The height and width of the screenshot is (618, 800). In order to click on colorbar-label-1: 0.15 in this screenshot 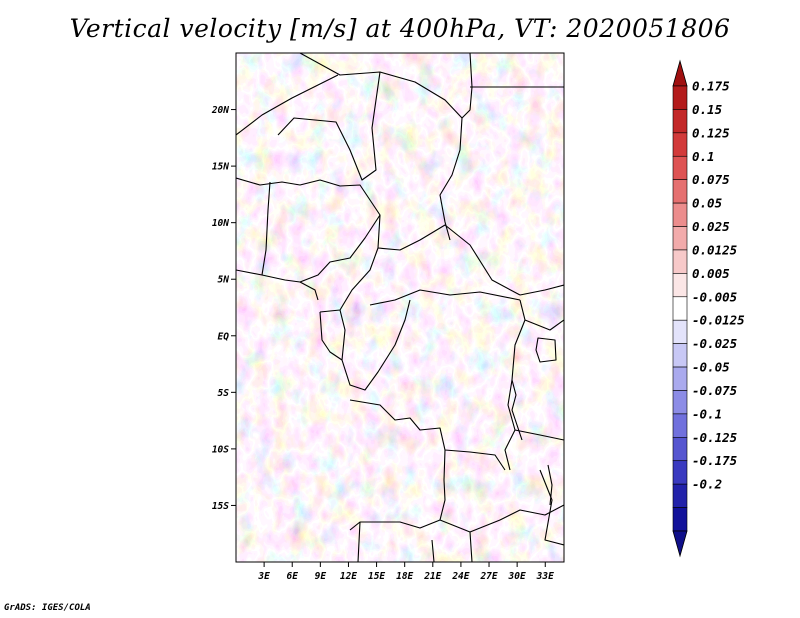, I will do `click(707, 109)`.